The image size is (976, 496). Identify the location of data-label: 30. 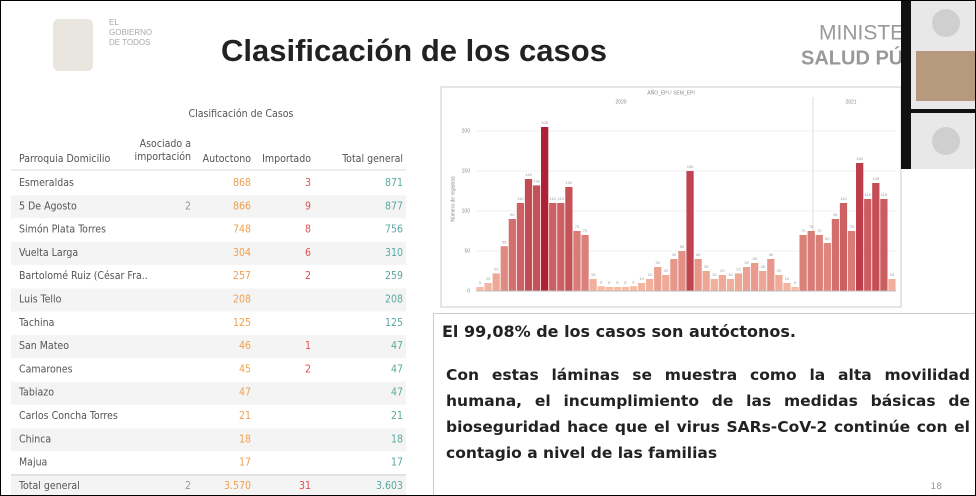
(658, 262).